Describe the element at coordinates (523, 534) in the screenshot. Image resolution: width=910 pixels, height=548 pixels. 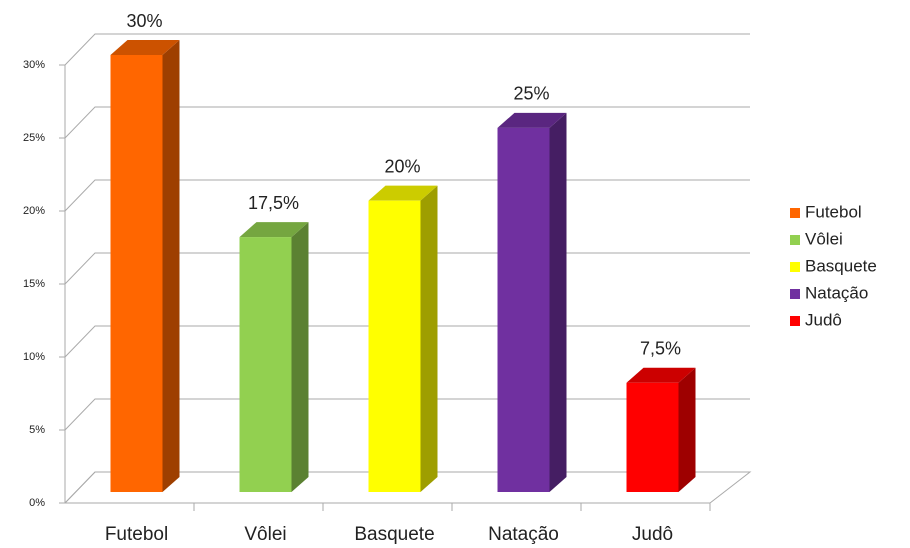
I see `x-tick-label: Natação` at that location.